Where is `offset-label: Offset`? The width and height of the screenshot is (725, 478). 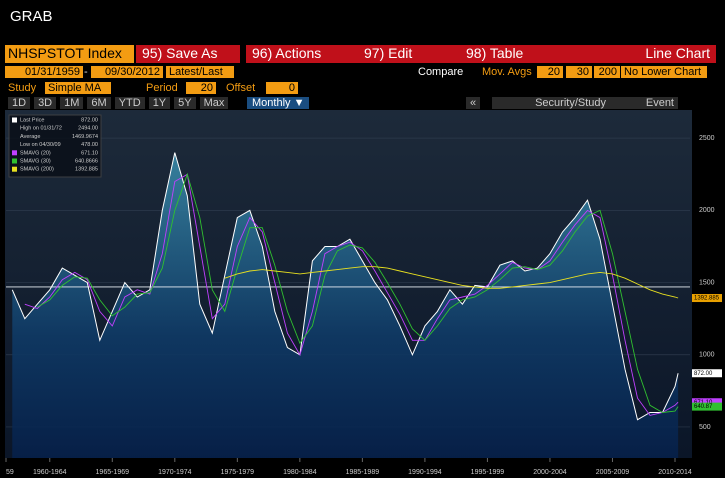
offset-label: Offset is located at coordinates (241, 88).